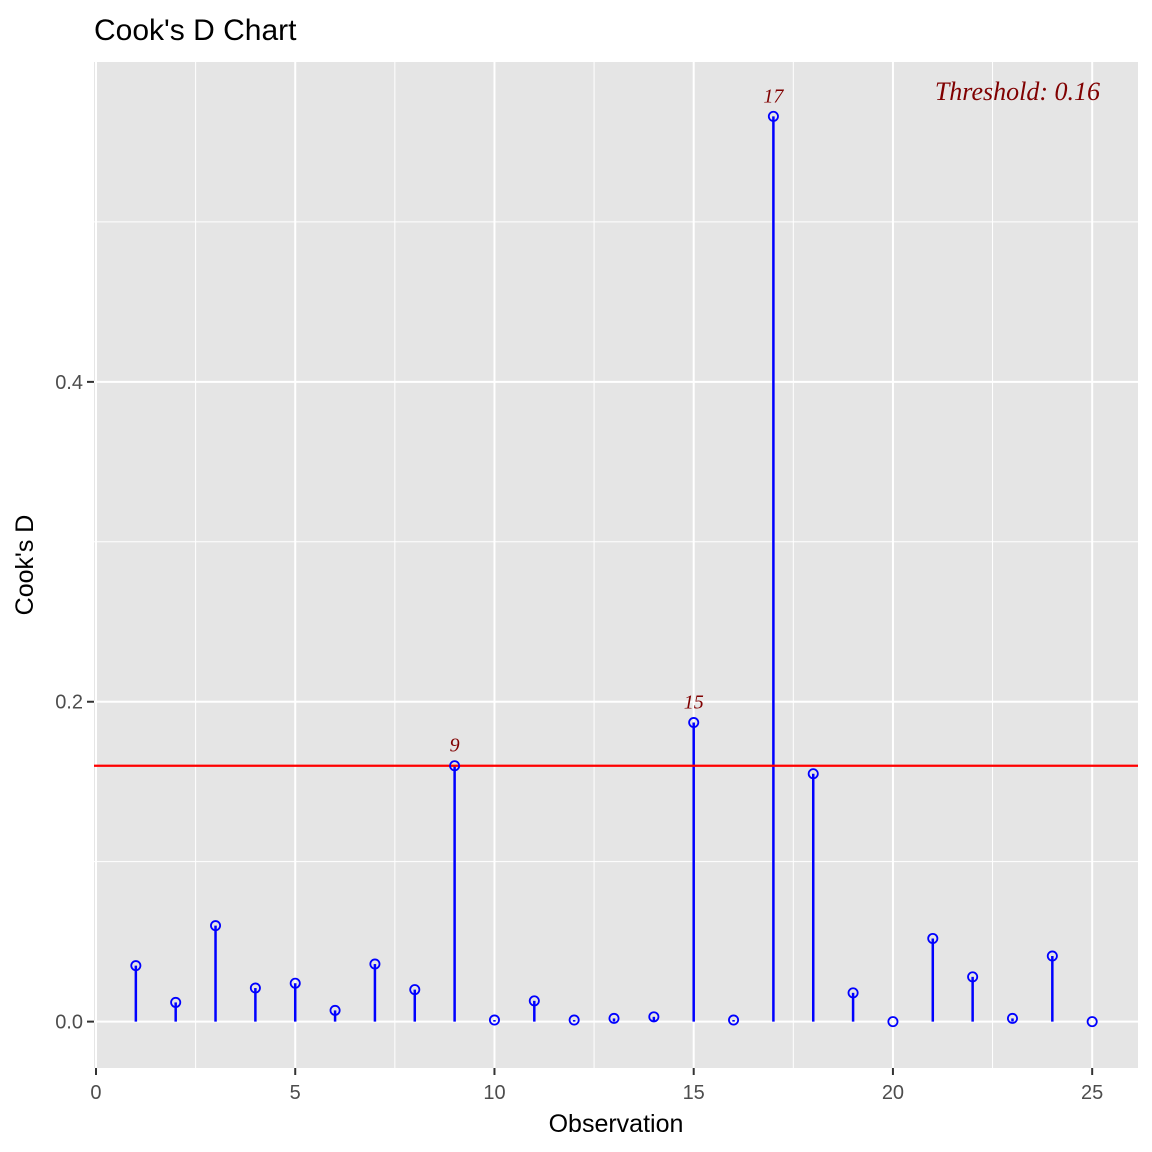 Image resolution: width=1152 pixels, height=1152 pixels. Describe the element at coordinates (1017, 91) in the screenshot. I see `threshold-label: Threshold: 0.16` at that location.